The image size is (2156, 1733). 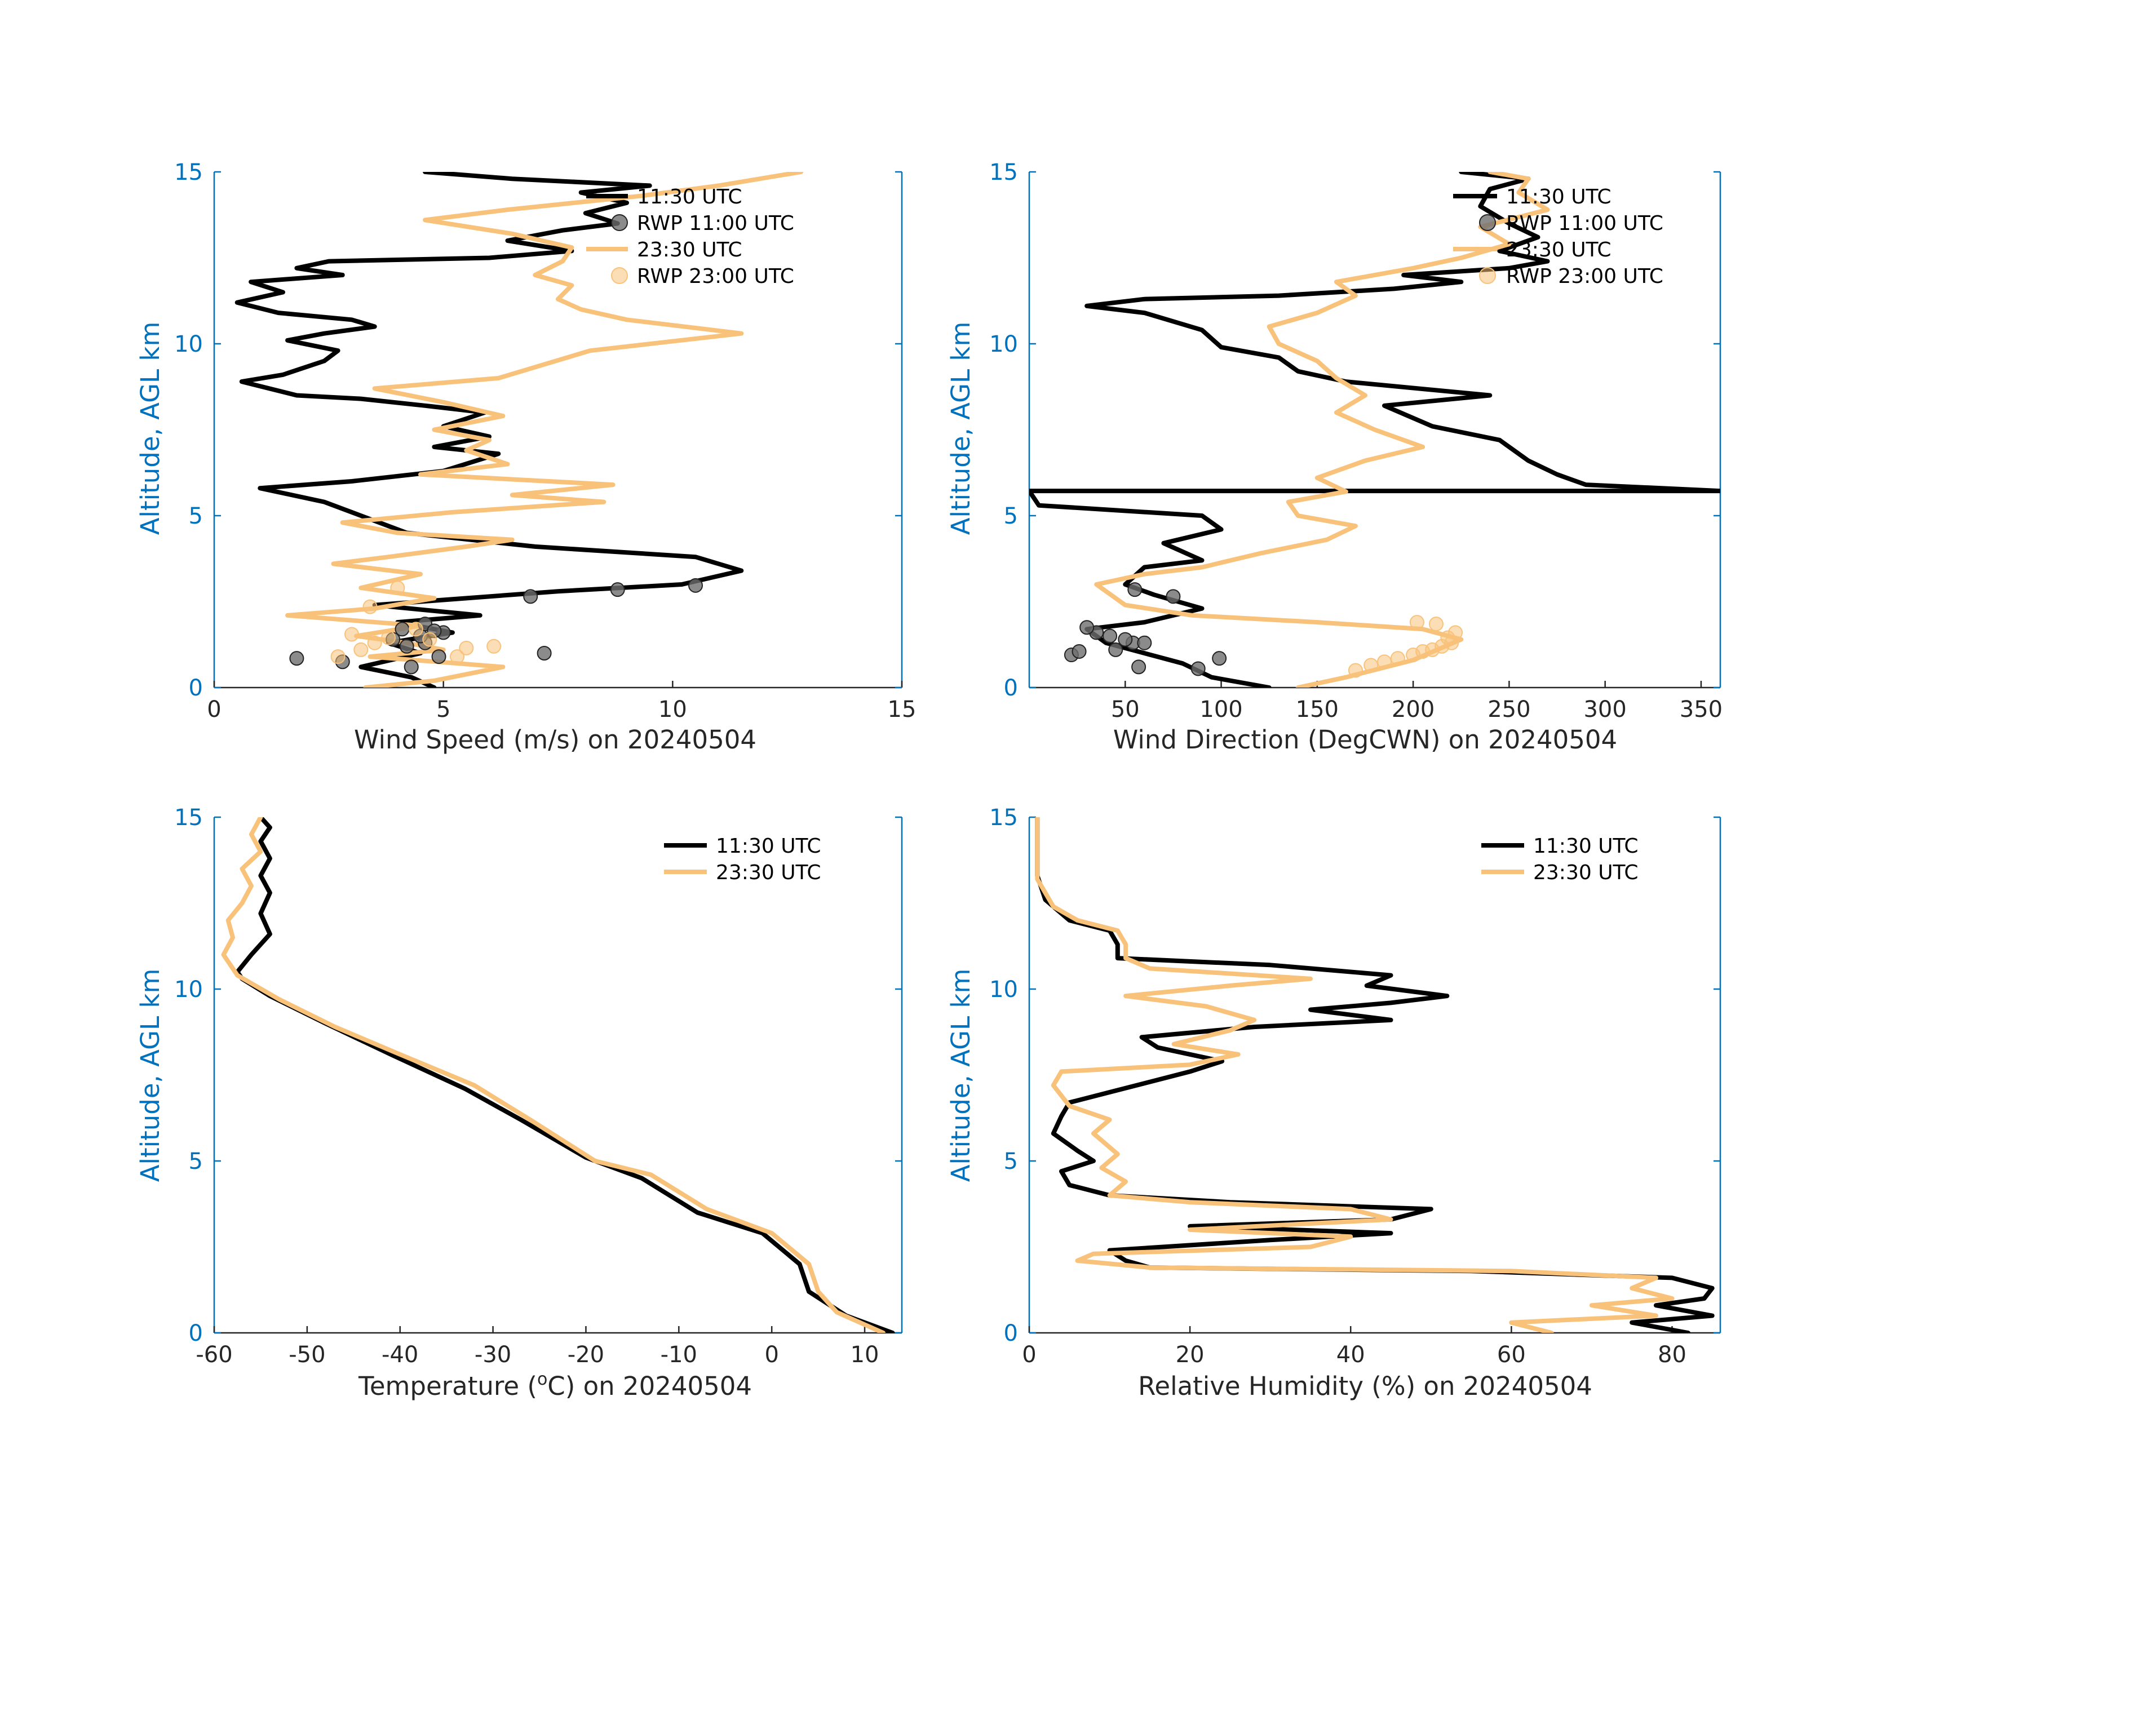 I want to click on wind-direction-xtick-label: 200, so click(x=1413, y=710).